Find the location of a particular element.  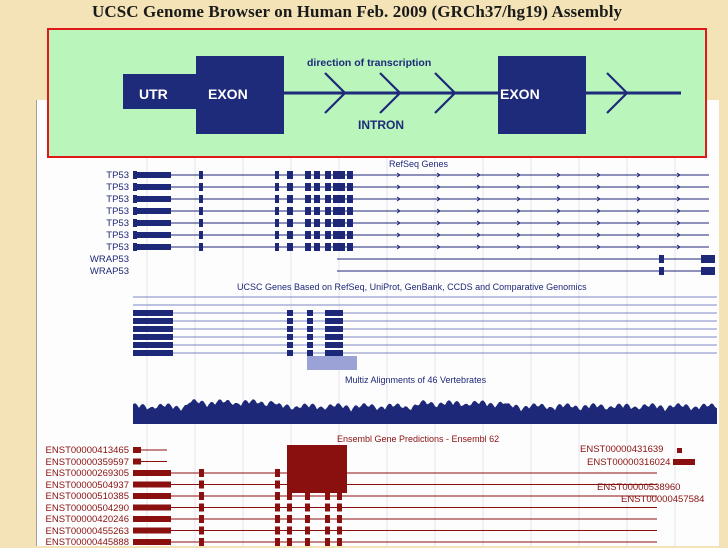

ensembl-transcript-label: ENST00000504937 is located at coordinates (87, 485).